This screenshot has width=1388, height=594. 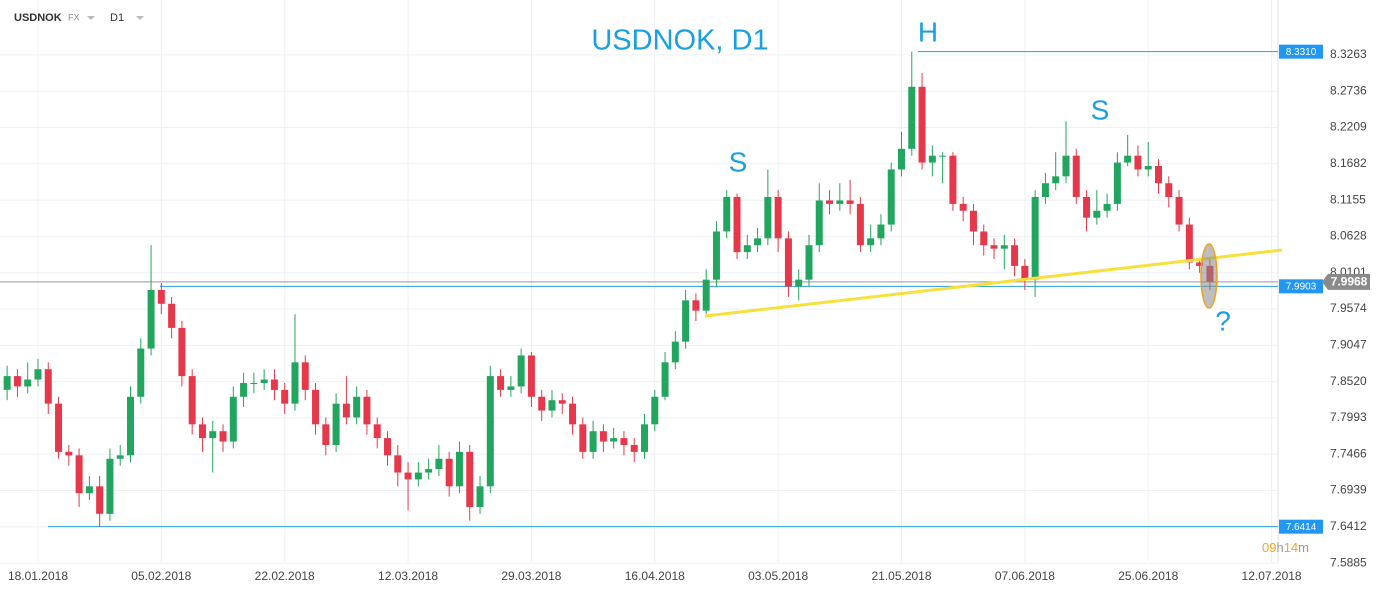 I want to click on x-tick-label: 07.06.2018, so click(x=1025, y=576).